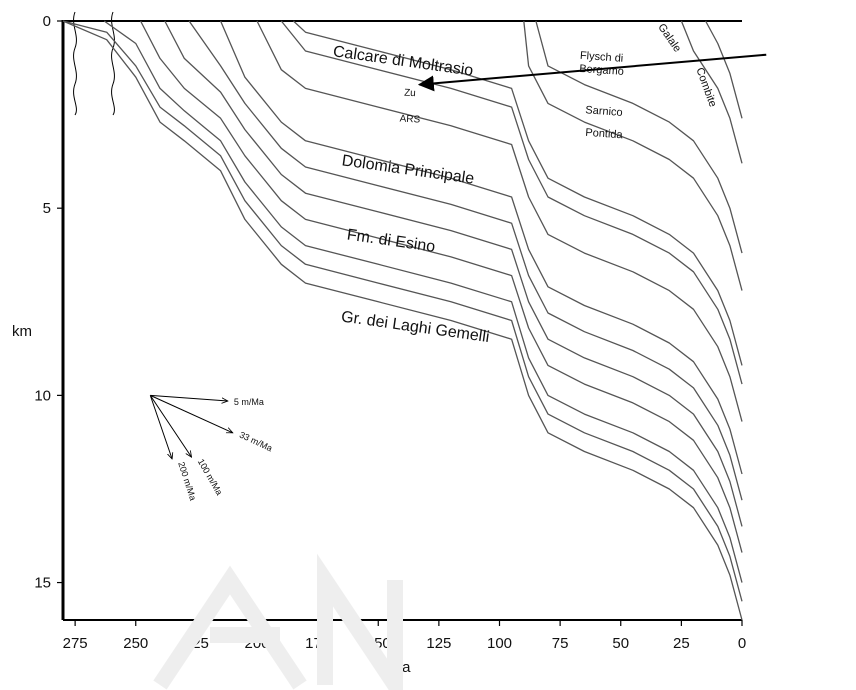  What do you see at coordinates (408, 169) in the screenshot?
I see `formation-label: Dolomia Principale` at bounding box center [408, 169].